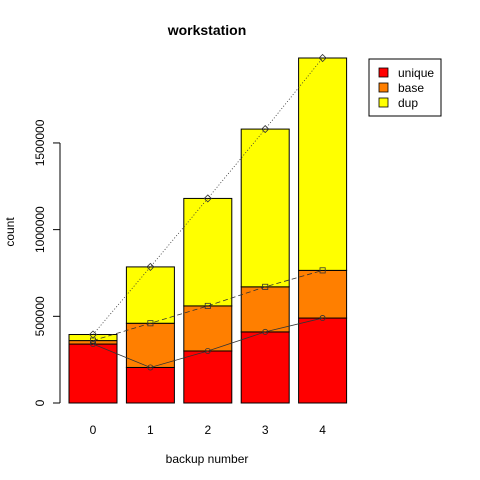 The height and width of the screenshot is (480, 480). I want to click on line-unique, so click(207, 342).